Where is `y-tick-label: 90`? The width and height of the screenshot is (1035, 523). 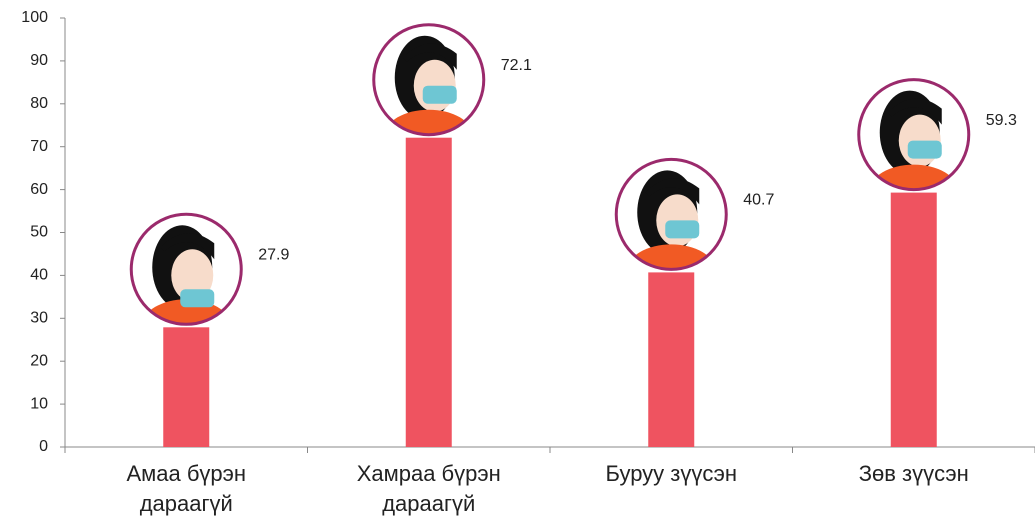 y-tick-label: 90 is located at coordinates (39, 60).